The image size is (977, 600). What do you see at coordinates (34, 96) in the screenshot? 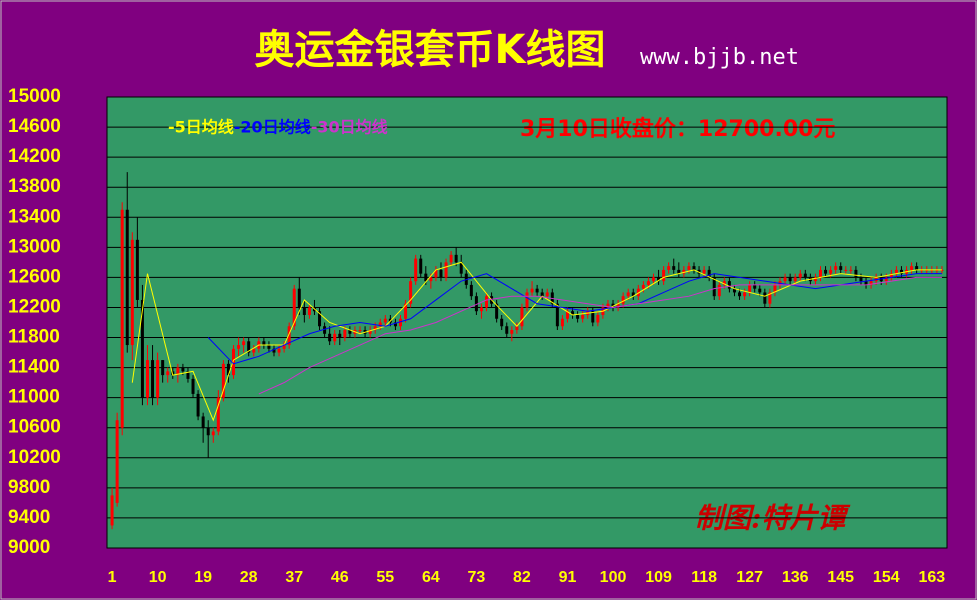
I see `y-tick-label: 15000` at bounding box center [34, 96].